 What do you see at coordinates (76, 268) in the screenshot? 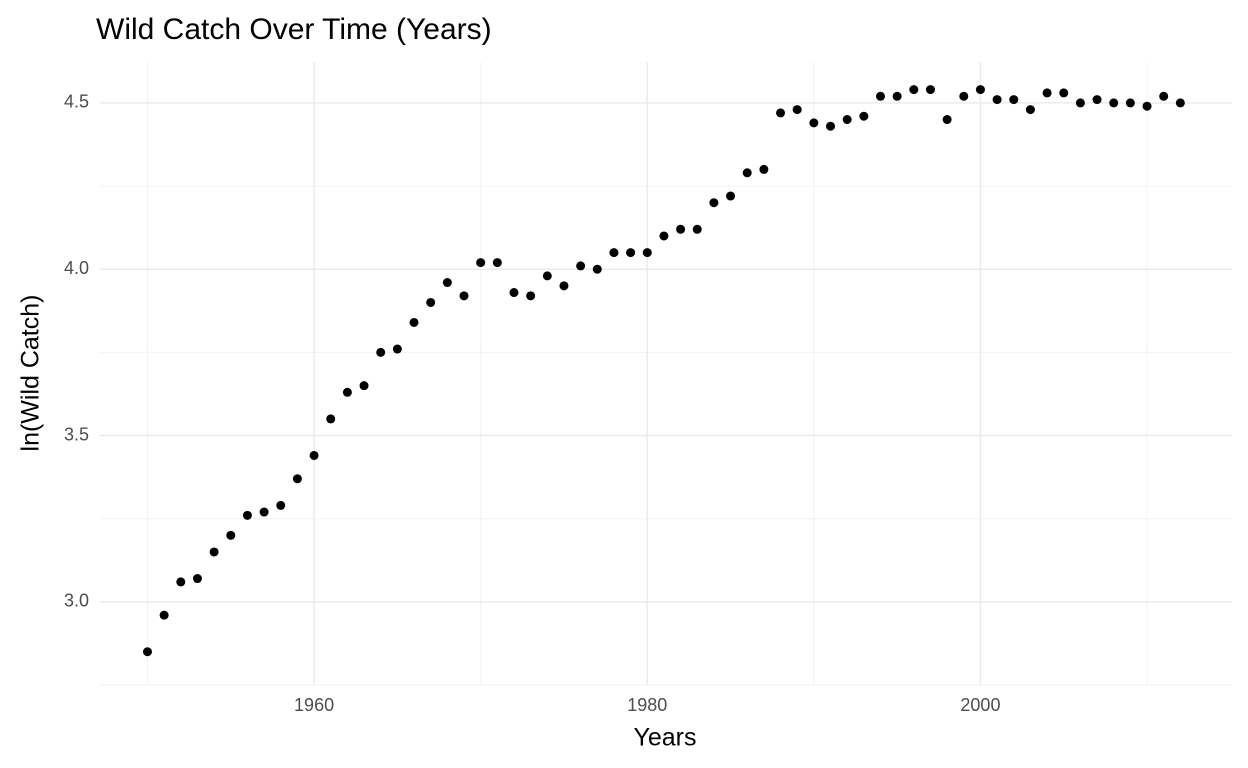
I see `y-tick-label: 4.0` at bounding box center [76, 268].